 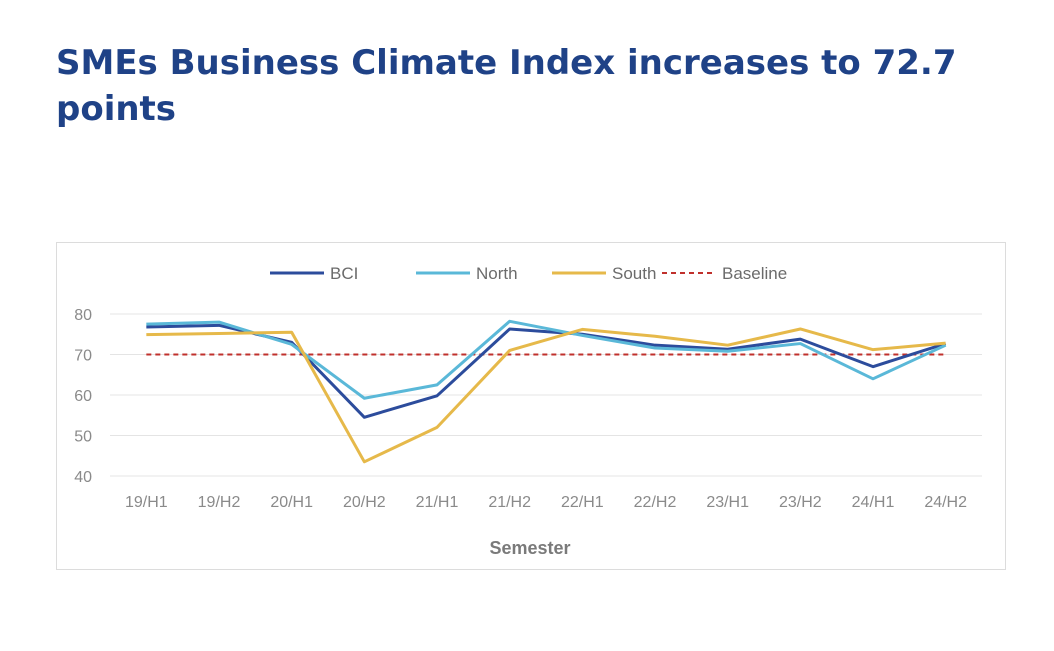 I want to click on x-tick-label: 20/H1, so click(x=291, y=502).